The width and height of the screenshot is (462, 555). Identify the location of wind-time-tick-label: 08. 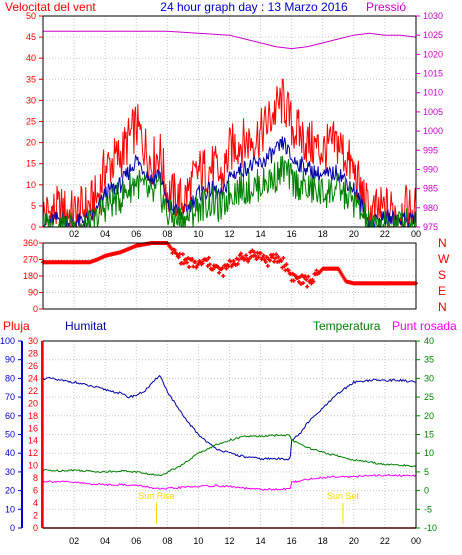
(167, 234).